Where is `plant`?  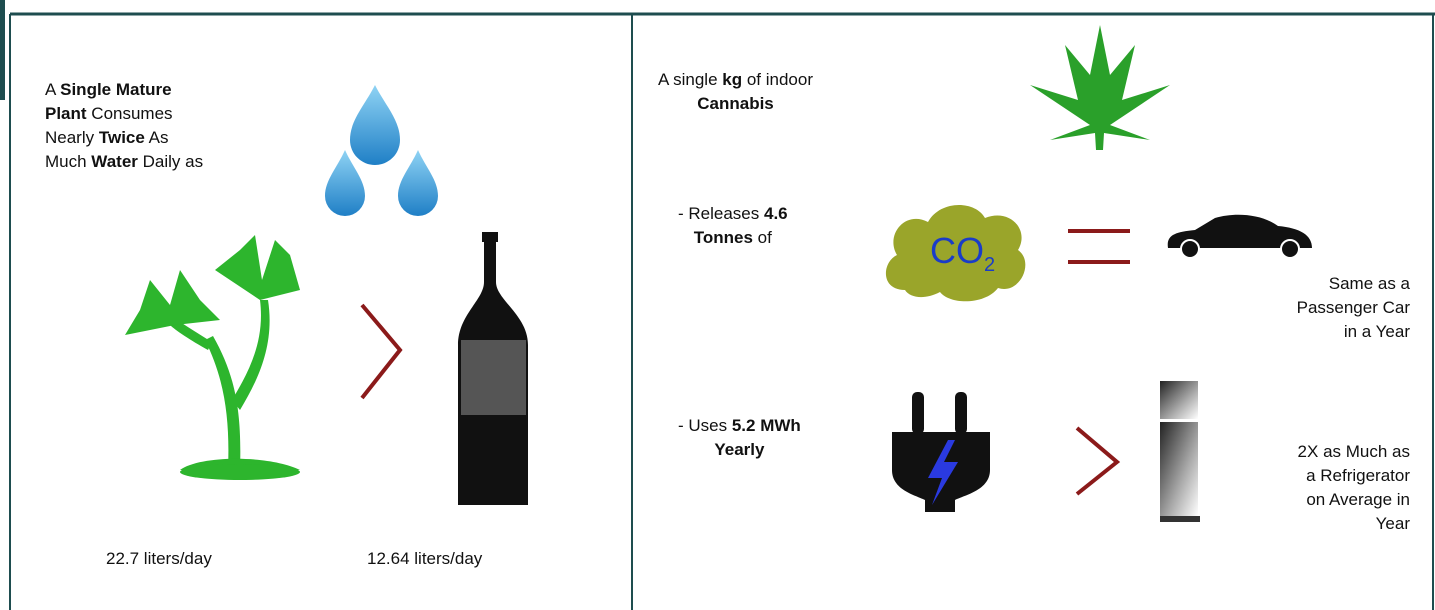
plant is located at coordinates (212, 357).